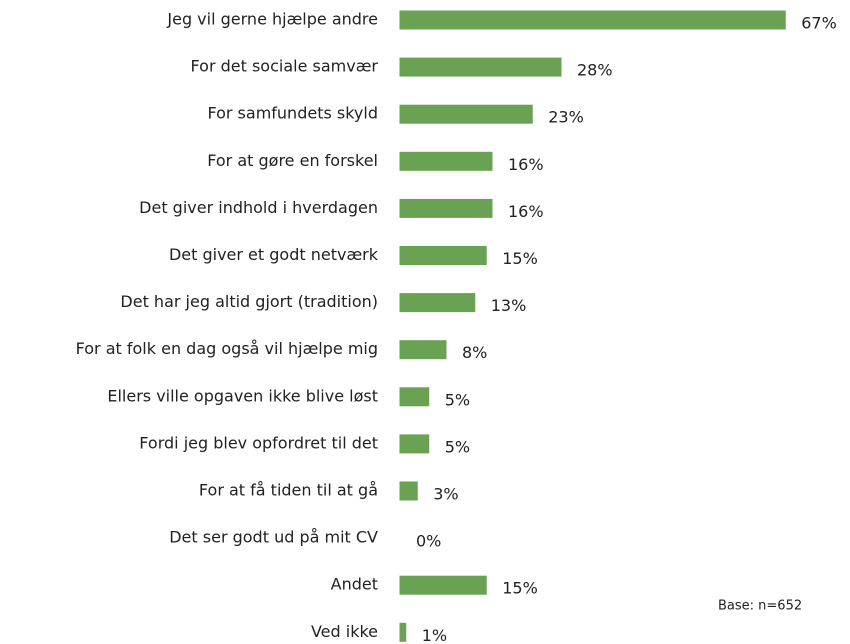  I want to click on value-label: 23%, so click(566, 117).